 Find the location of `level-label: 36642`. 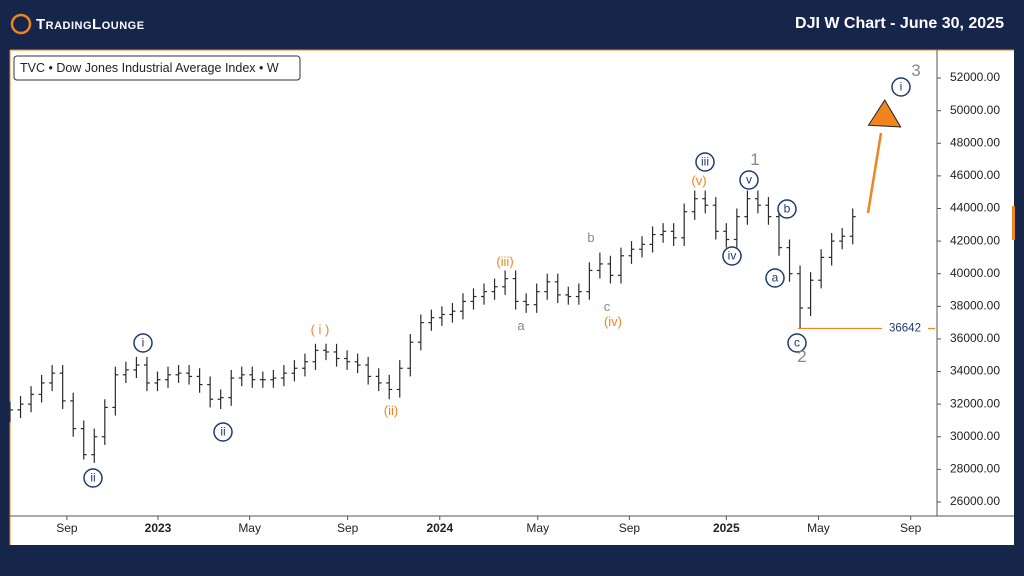

level-label: 36642 is located at coordinates (905, 328).